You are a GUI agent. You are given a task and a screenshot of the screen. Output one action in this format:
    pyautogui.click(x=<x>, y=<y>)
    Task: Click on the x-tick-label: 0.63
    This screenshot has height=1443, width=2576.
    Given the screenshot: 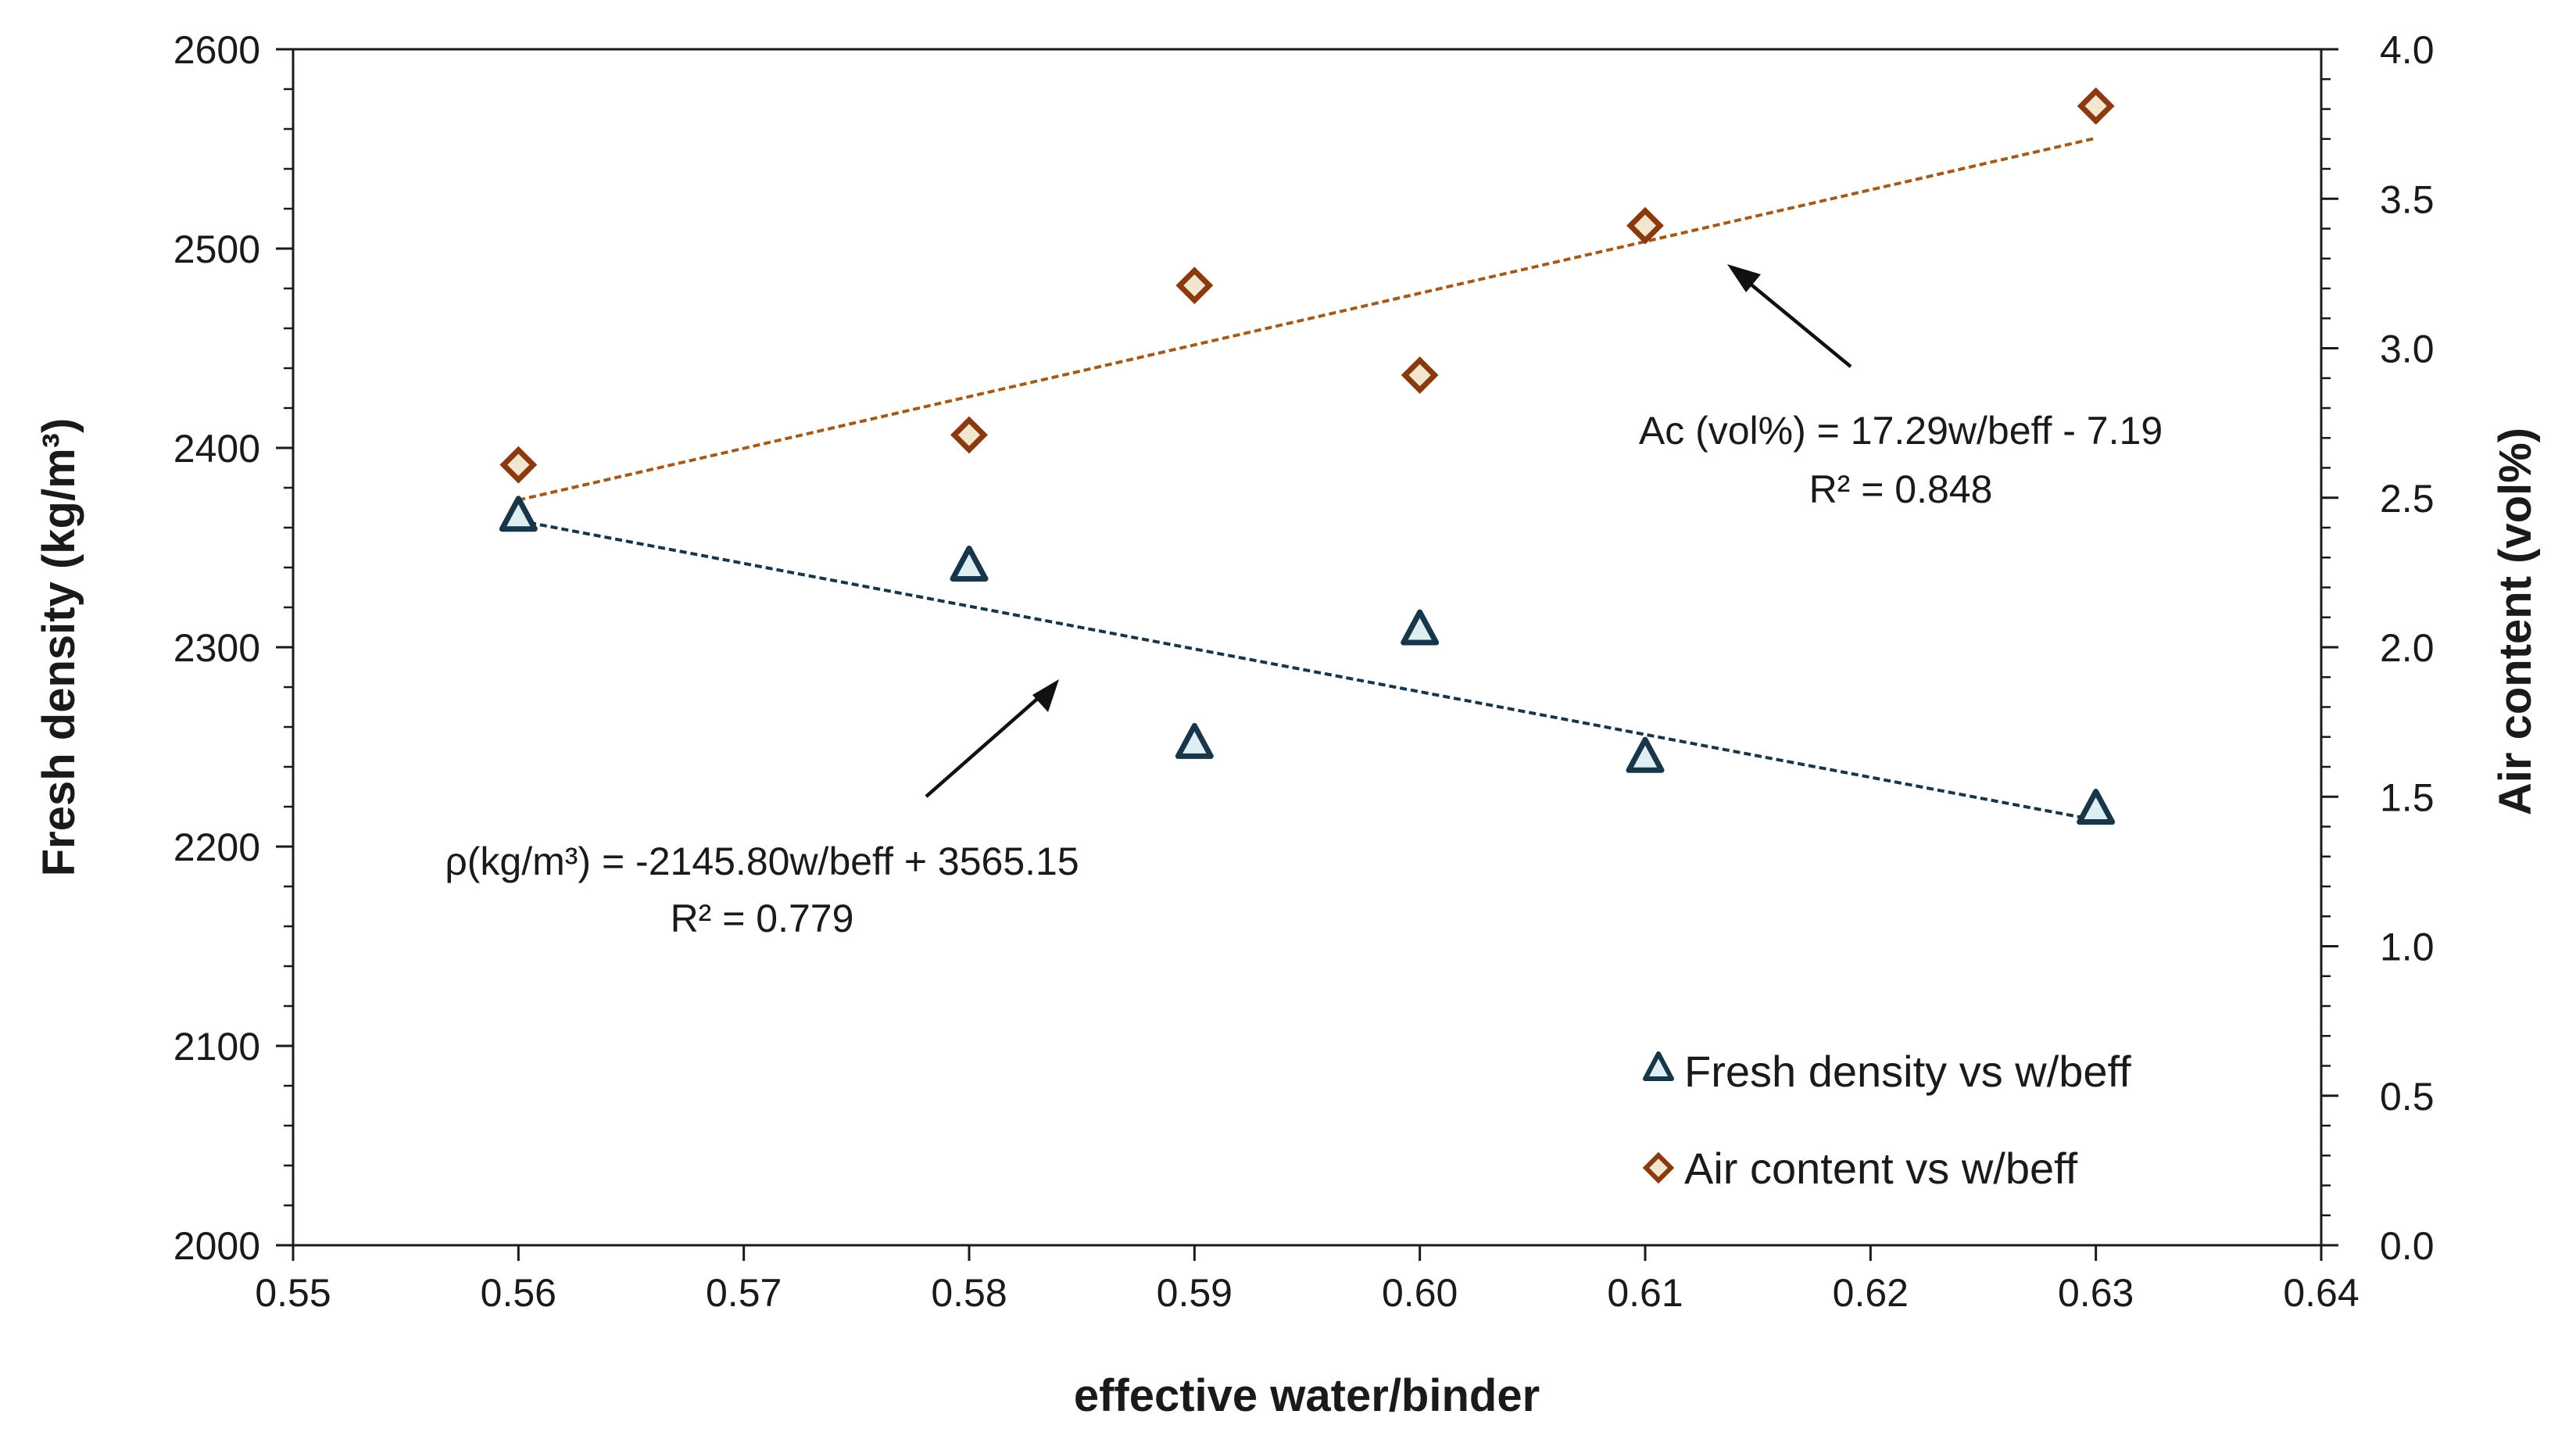 What is the action you would take?
    pyautogui.click(x=2096, y=1293)
    